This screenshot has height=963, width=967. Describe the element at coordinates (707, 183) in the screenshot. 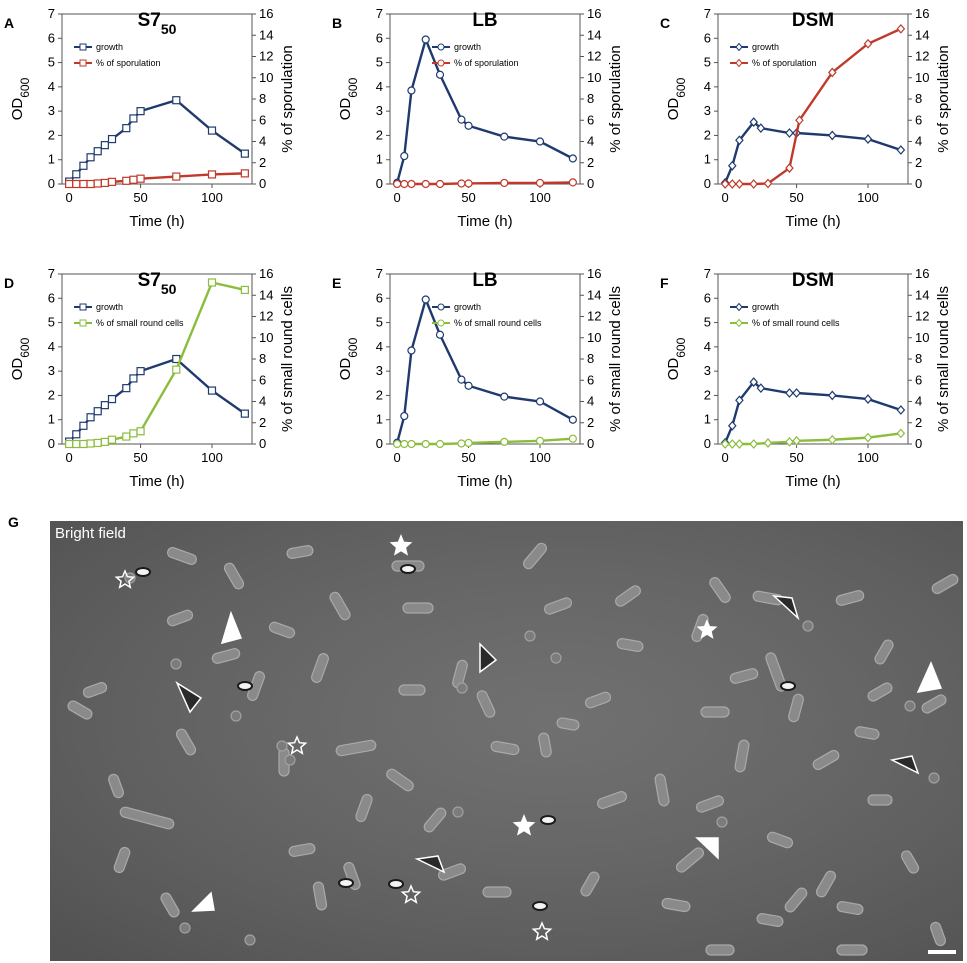

I see `chart-c-ytick-label: 0` at that location.